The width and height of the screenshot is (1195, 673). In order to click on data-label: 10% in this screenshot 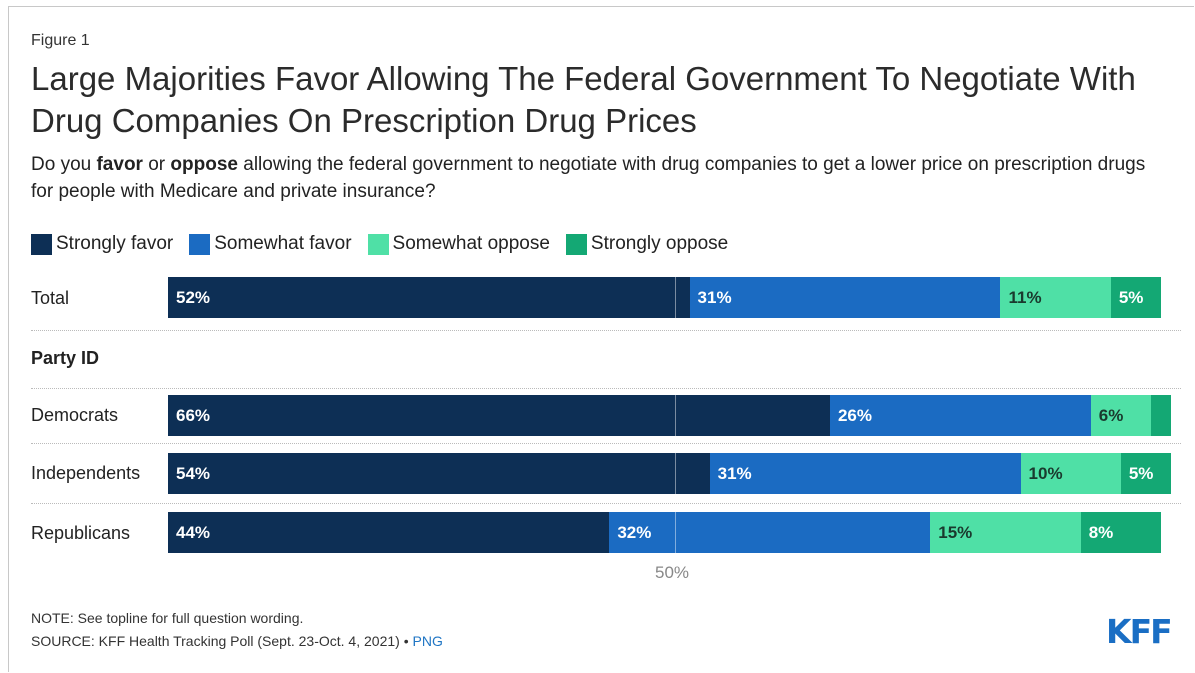, I will do `click(1045, 473)`.